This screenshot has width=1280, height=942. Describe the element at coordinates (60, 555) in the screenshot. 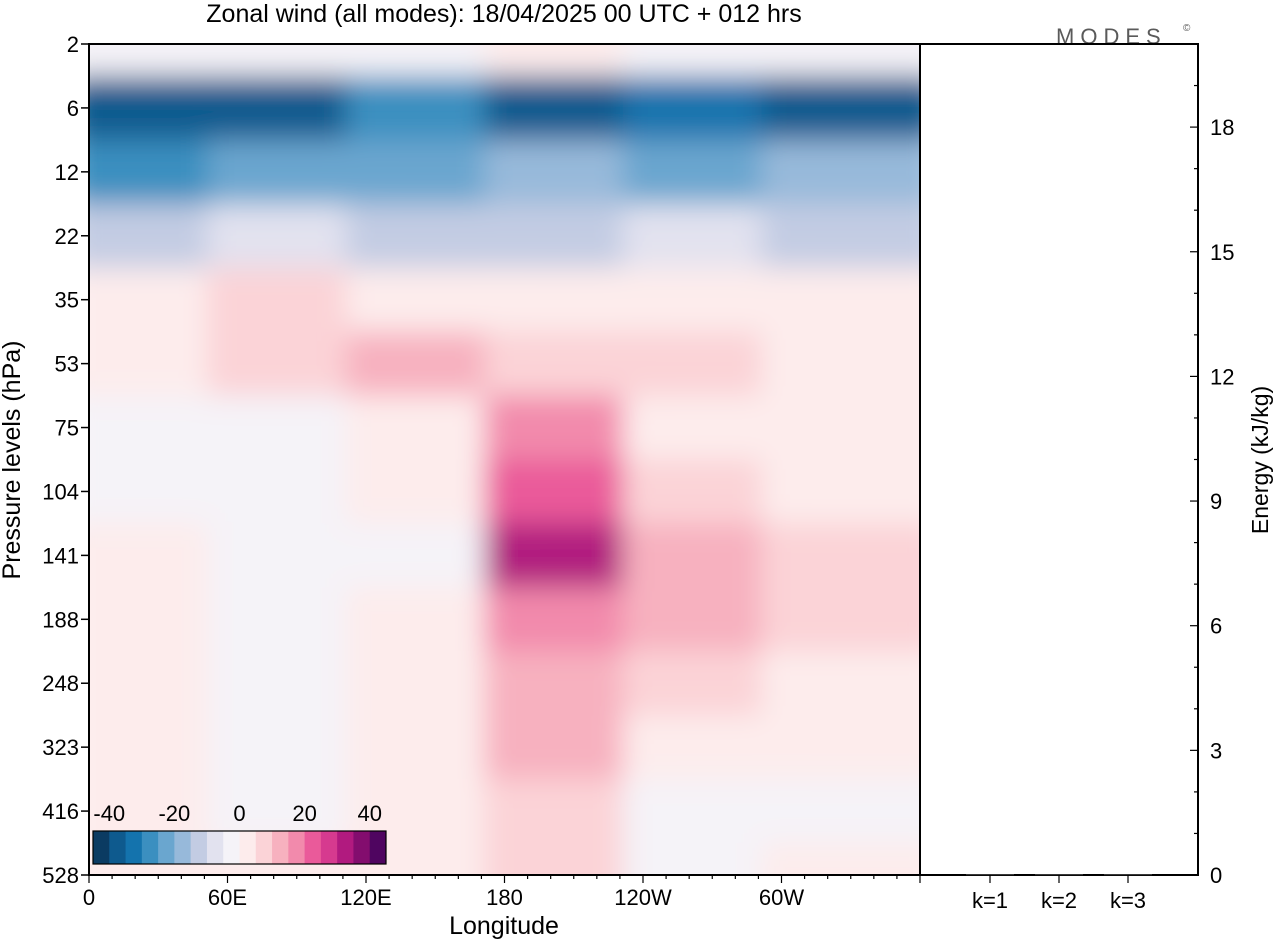

I see `y-tick-label: 141` at that location.